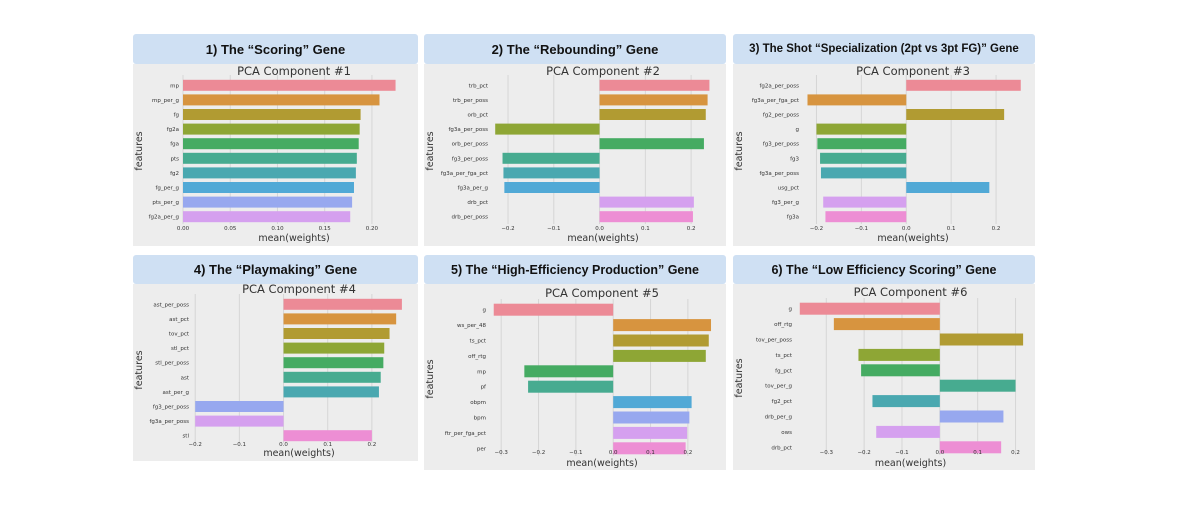 The width and height of the screenshot is (1198, 506). I want to click on category-label: fga, so click(174, 145).